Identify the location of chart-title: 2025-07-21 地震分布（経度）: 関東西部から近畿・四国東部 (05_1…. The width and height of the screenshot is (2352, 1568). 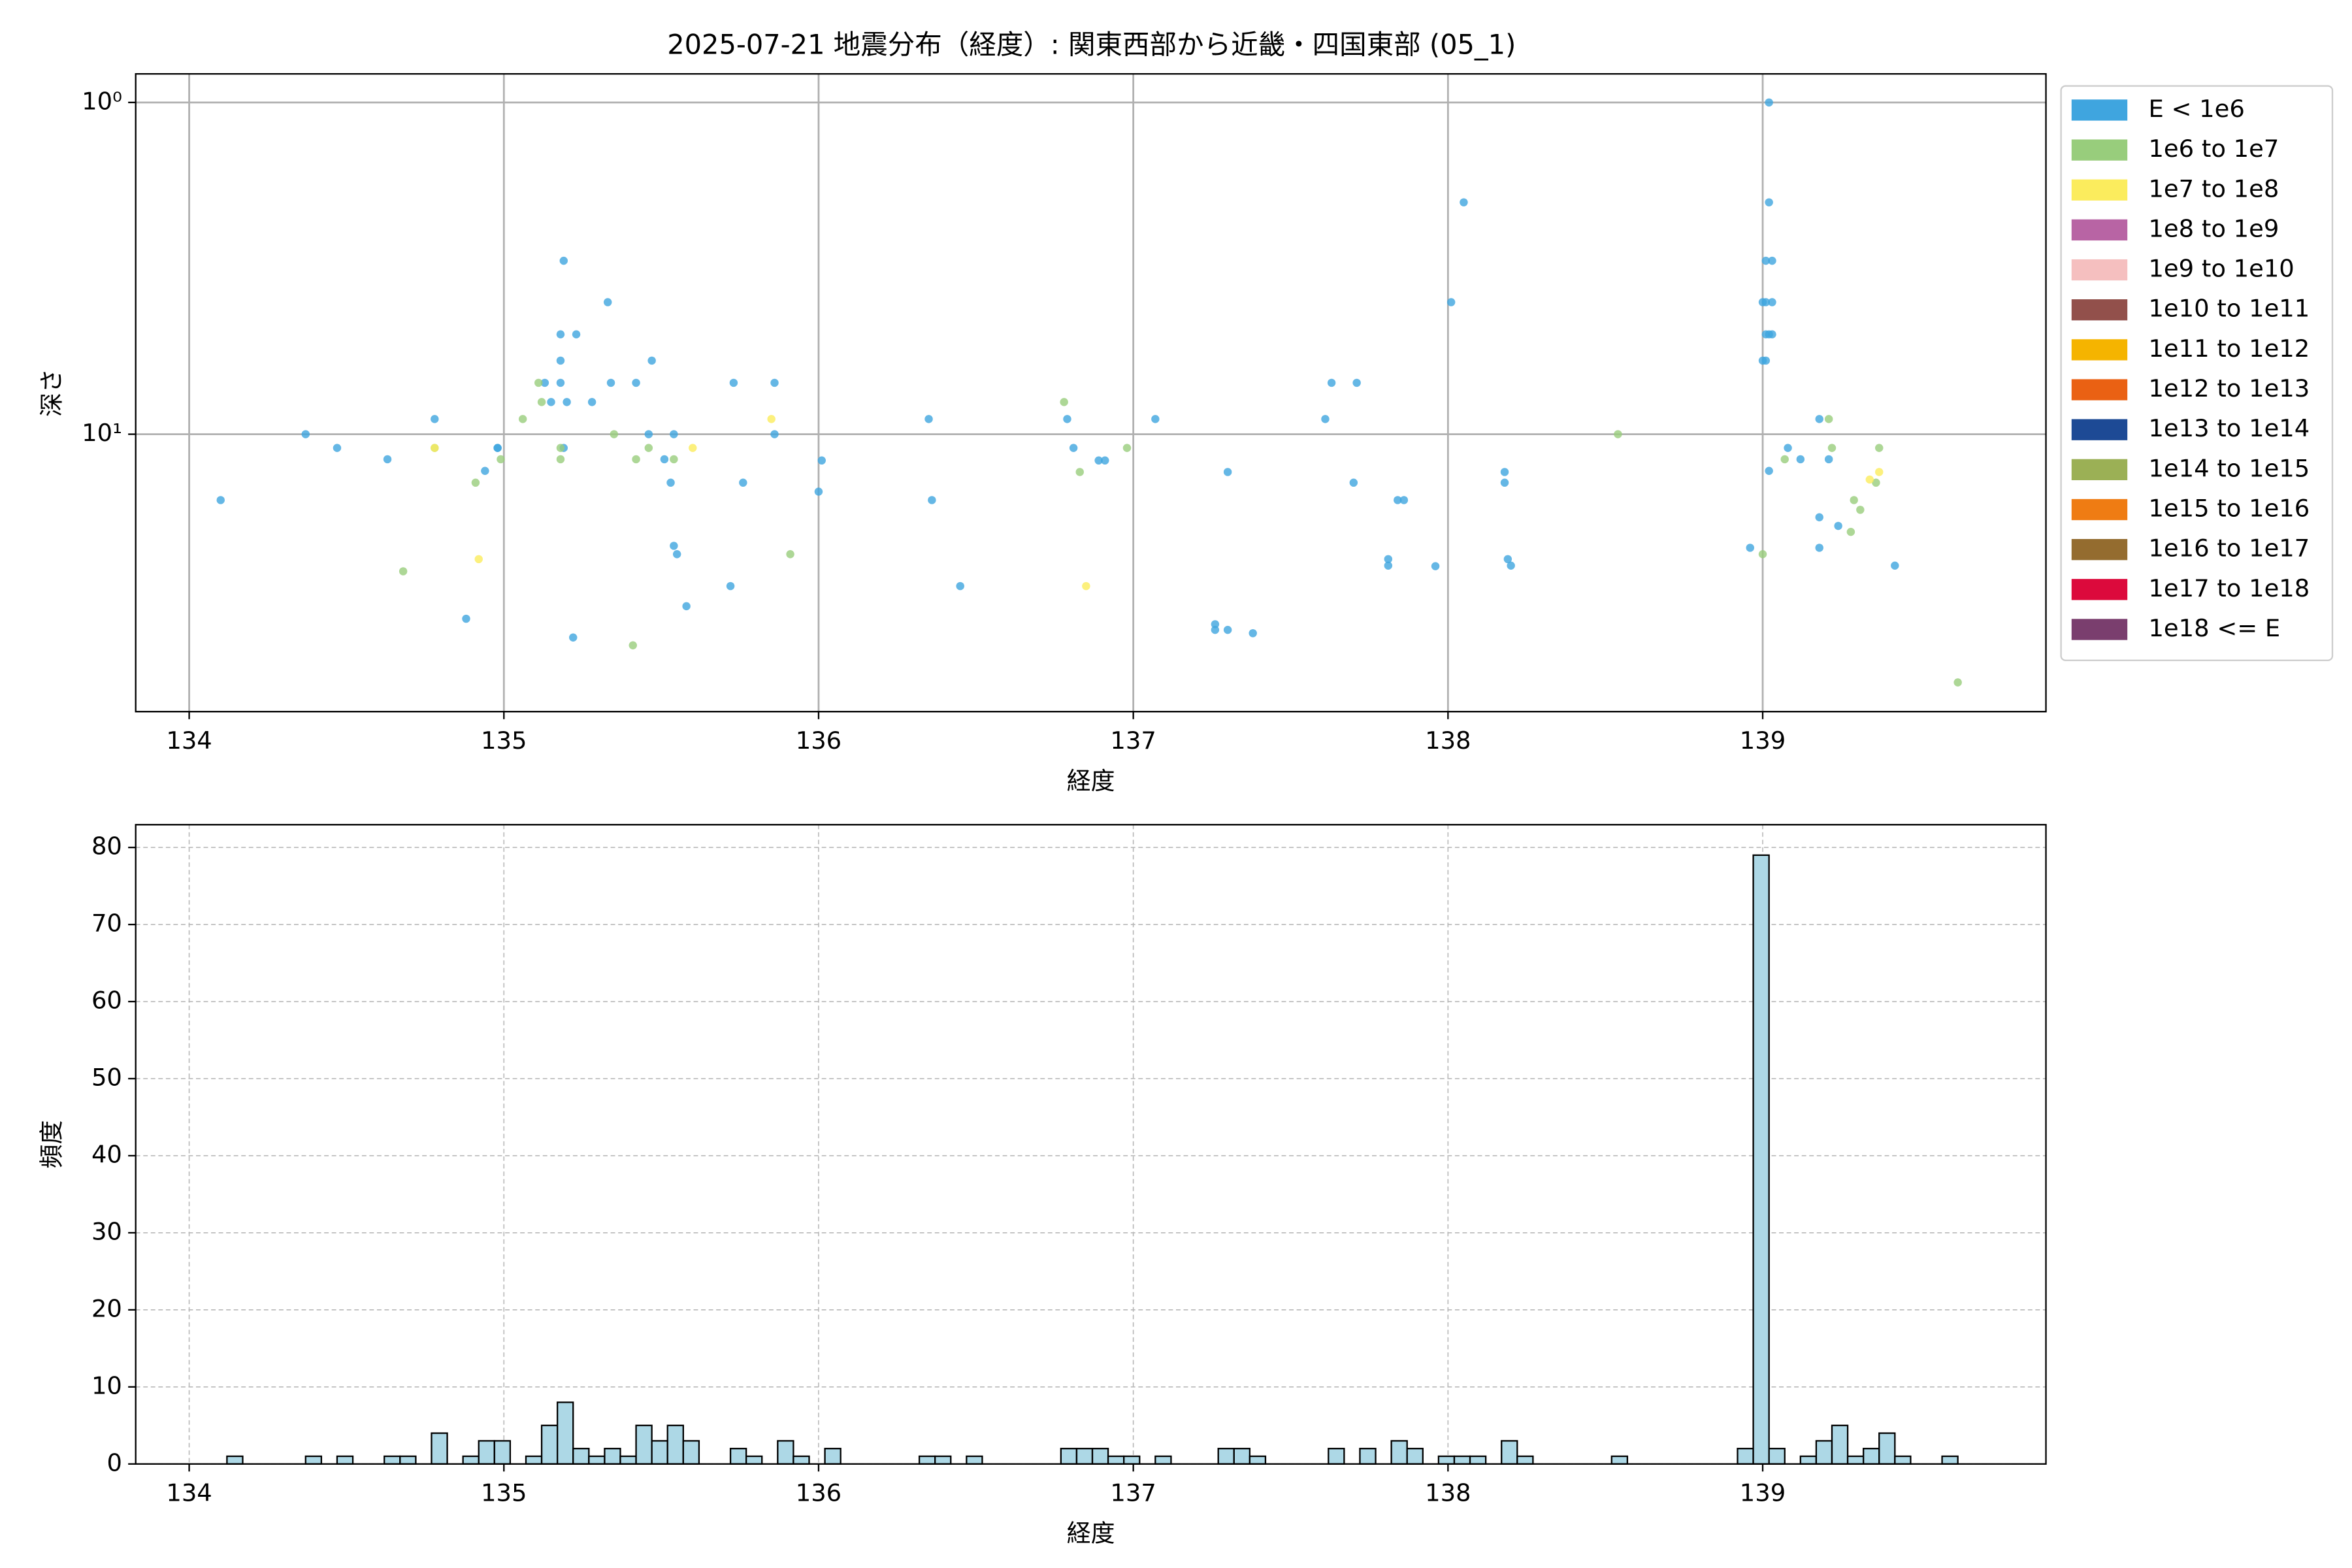
(1091, 45).